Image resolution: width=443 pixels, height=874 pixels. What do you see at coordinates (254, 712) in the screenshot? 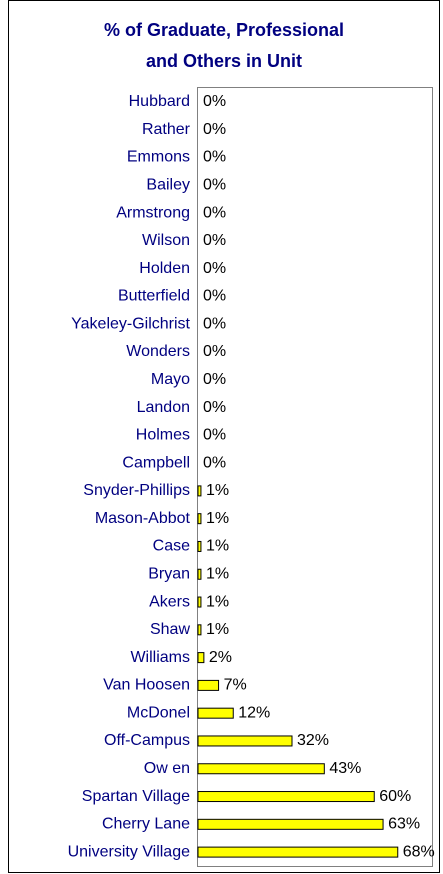
I see `data-label: 12%` at bounding box center [254, 712].